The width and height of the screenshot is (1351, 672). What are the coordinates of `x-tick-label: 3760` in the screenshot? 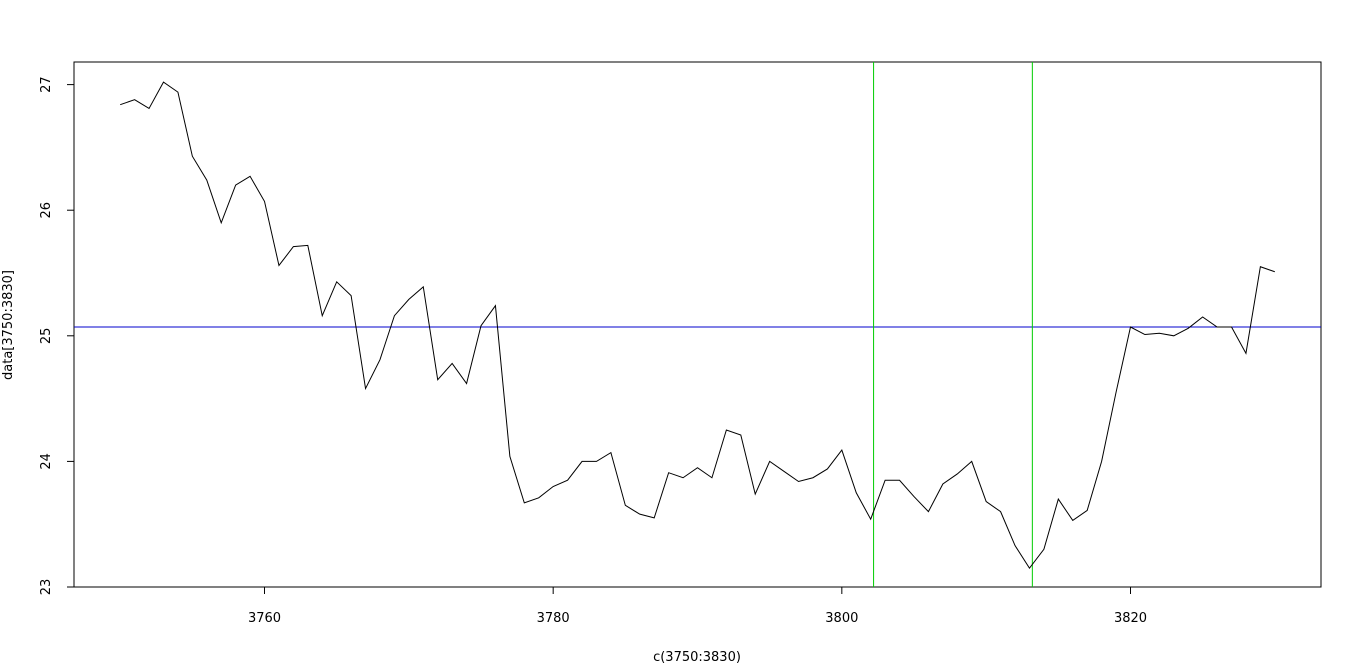 It's located at (264, 618).